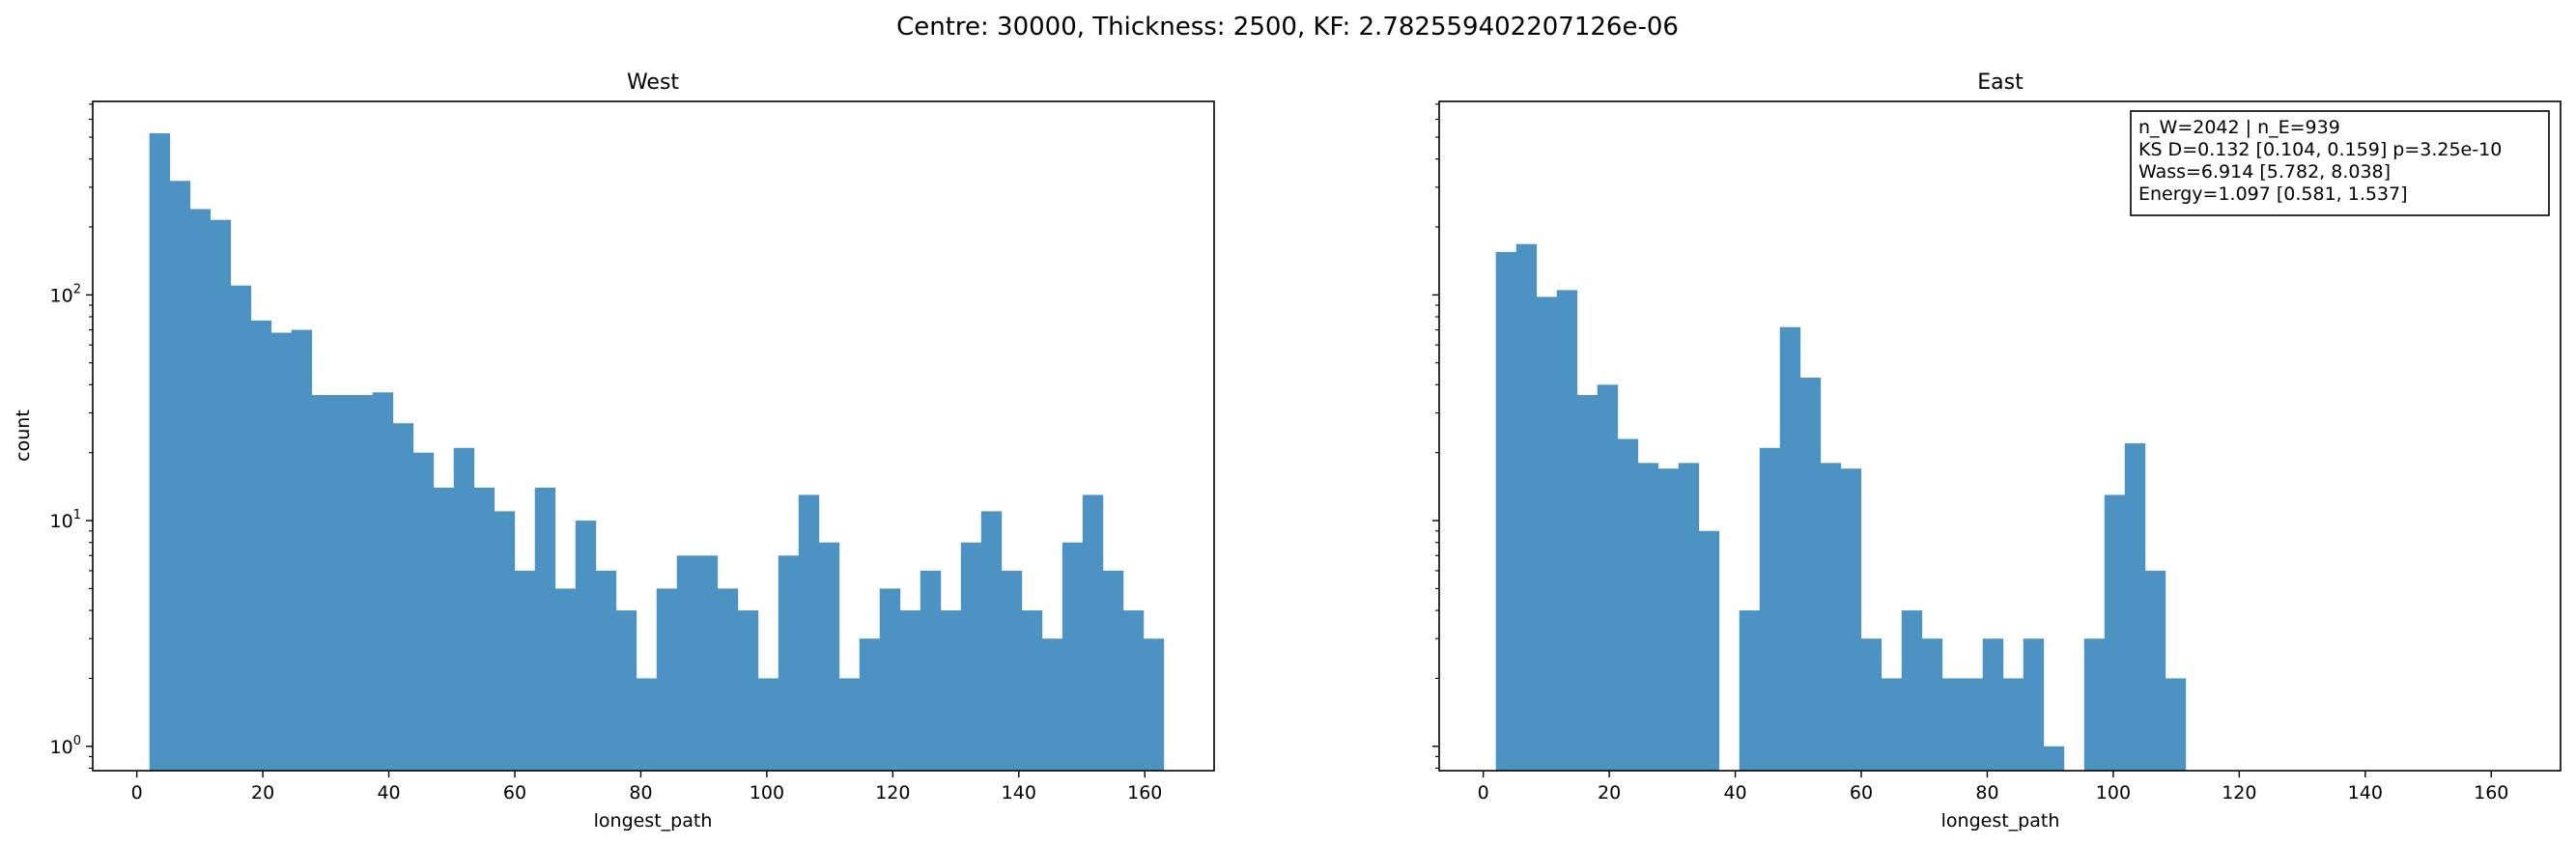 This screenshot has width=2576, height=846. Describe the element at coordinates (1986, 793) in the screenshot. I see `east-xtick-label-4: 80` at that location.